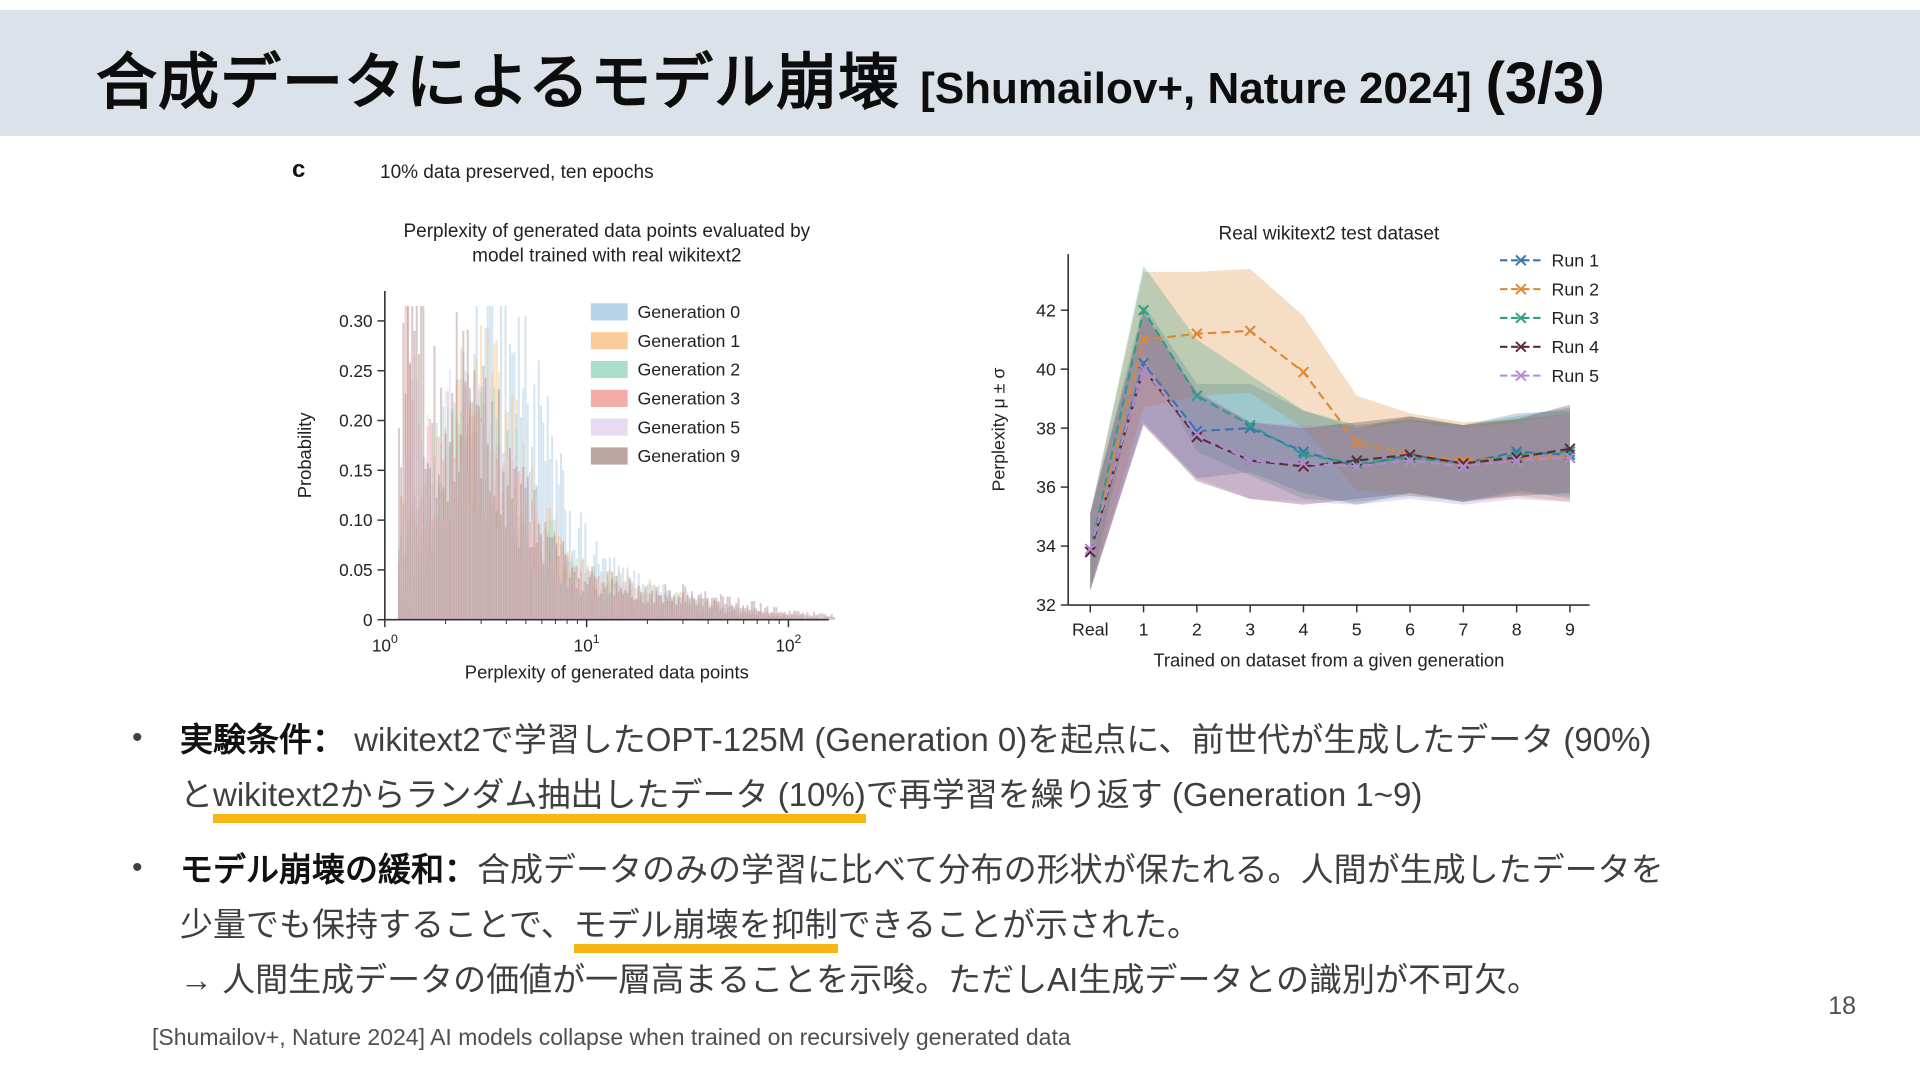  Describe the element at coordinates (1517, 630) in the screenshot. I see `svg-text: 8` at that location.